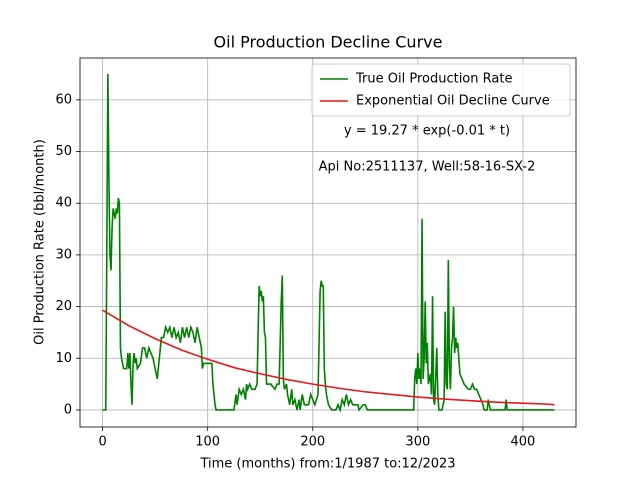  I want to click on annotation: y = 19.27 * exp(-0.01 * t), so click(427, 131).